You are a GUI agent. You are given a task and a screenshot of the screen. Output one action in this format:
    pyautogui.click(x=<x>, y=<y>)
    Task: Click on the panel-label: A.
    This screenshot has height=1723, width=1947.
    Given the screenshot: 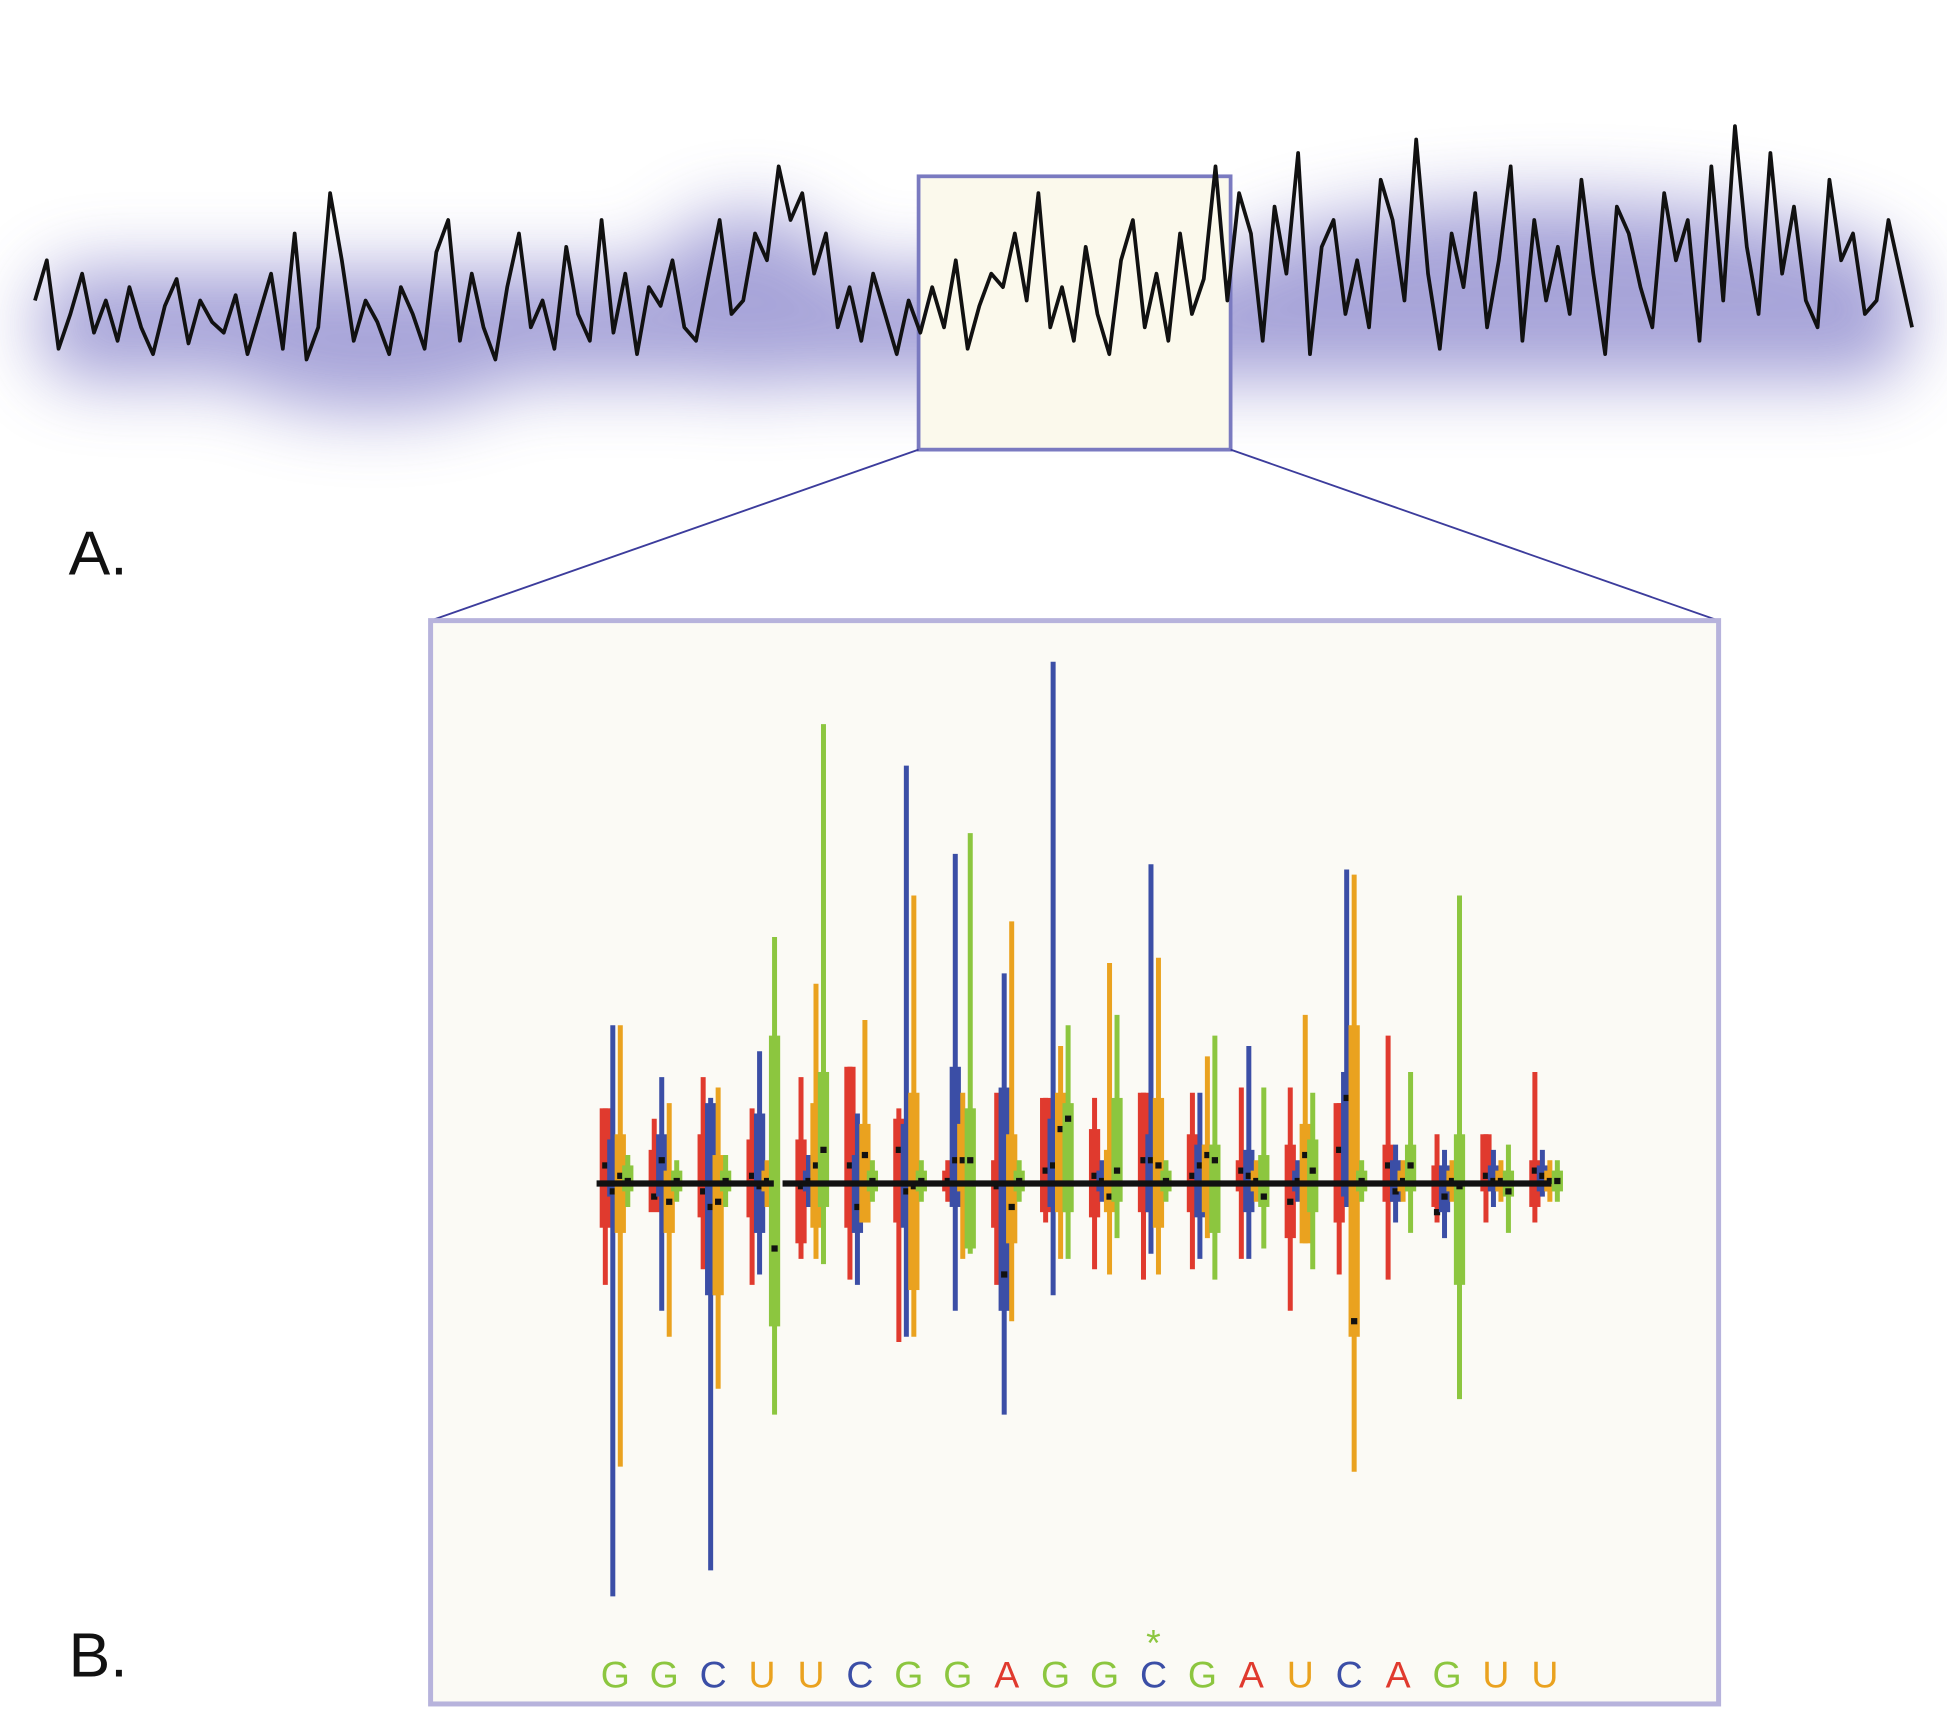 What is the action you would take?
    pyautogui.click(x=98, y=553)
    